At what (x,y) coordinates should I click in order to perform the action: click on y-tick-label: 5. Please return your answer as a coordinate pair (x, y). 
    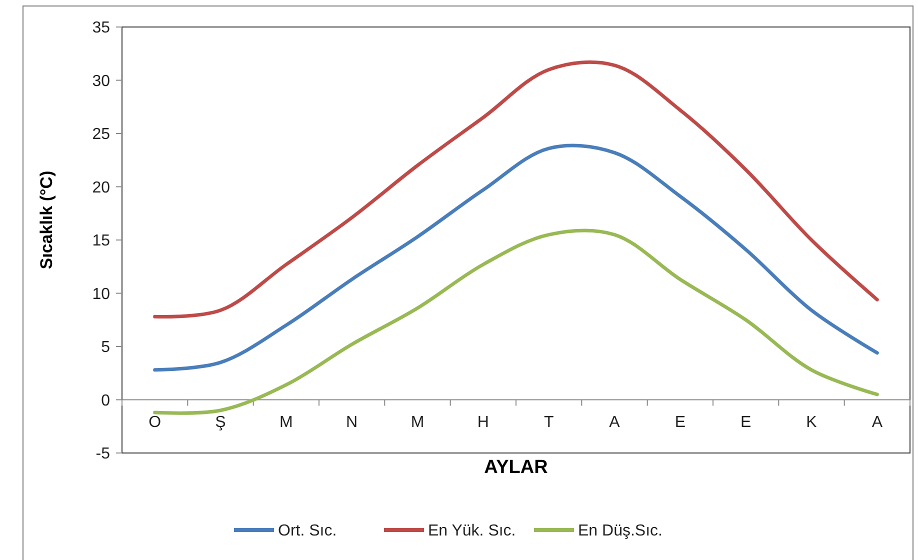
    Looking at the image, I should click on (105, 347).